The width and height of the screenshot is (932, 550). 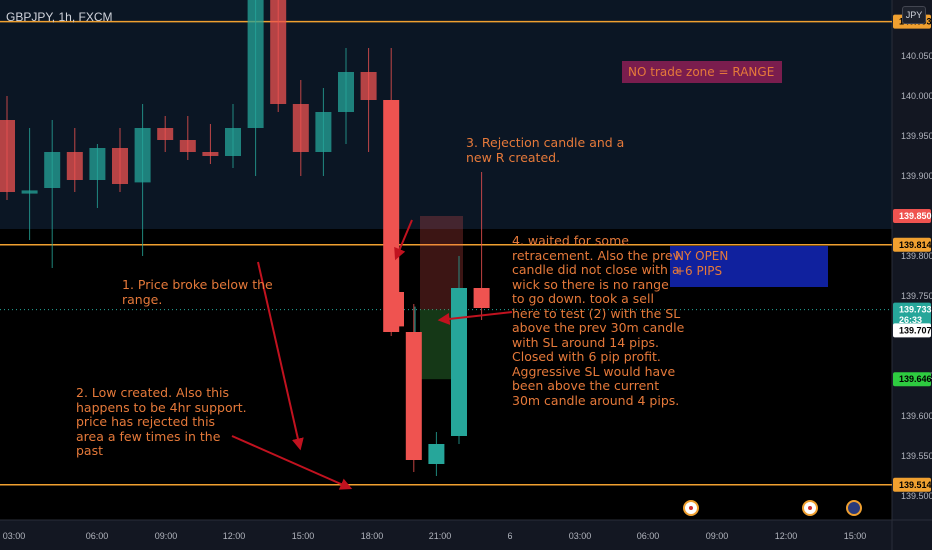 What do you see at coordinates (915, 216) in the screenshot?
I see `price-label-text: 139.850` at bounding box center [915, 216].